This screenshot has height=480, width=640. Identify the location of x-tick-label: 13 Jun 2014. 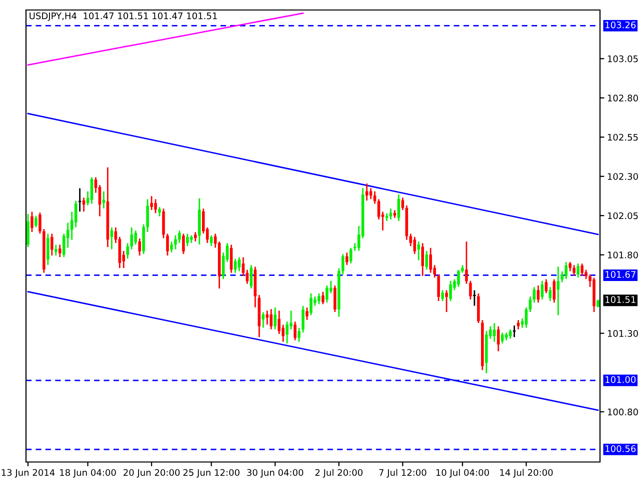
(28, 473).